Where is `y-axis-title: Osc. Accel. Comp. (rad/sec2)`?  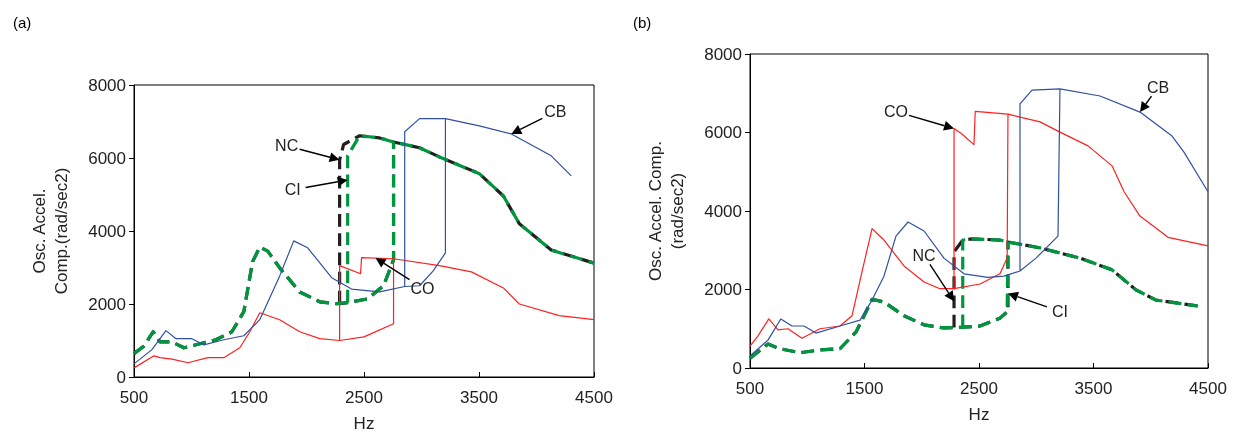 y-axis-title: Osc. Accel. Comp. (rad/sec2) is located at coordinates (666, 211).